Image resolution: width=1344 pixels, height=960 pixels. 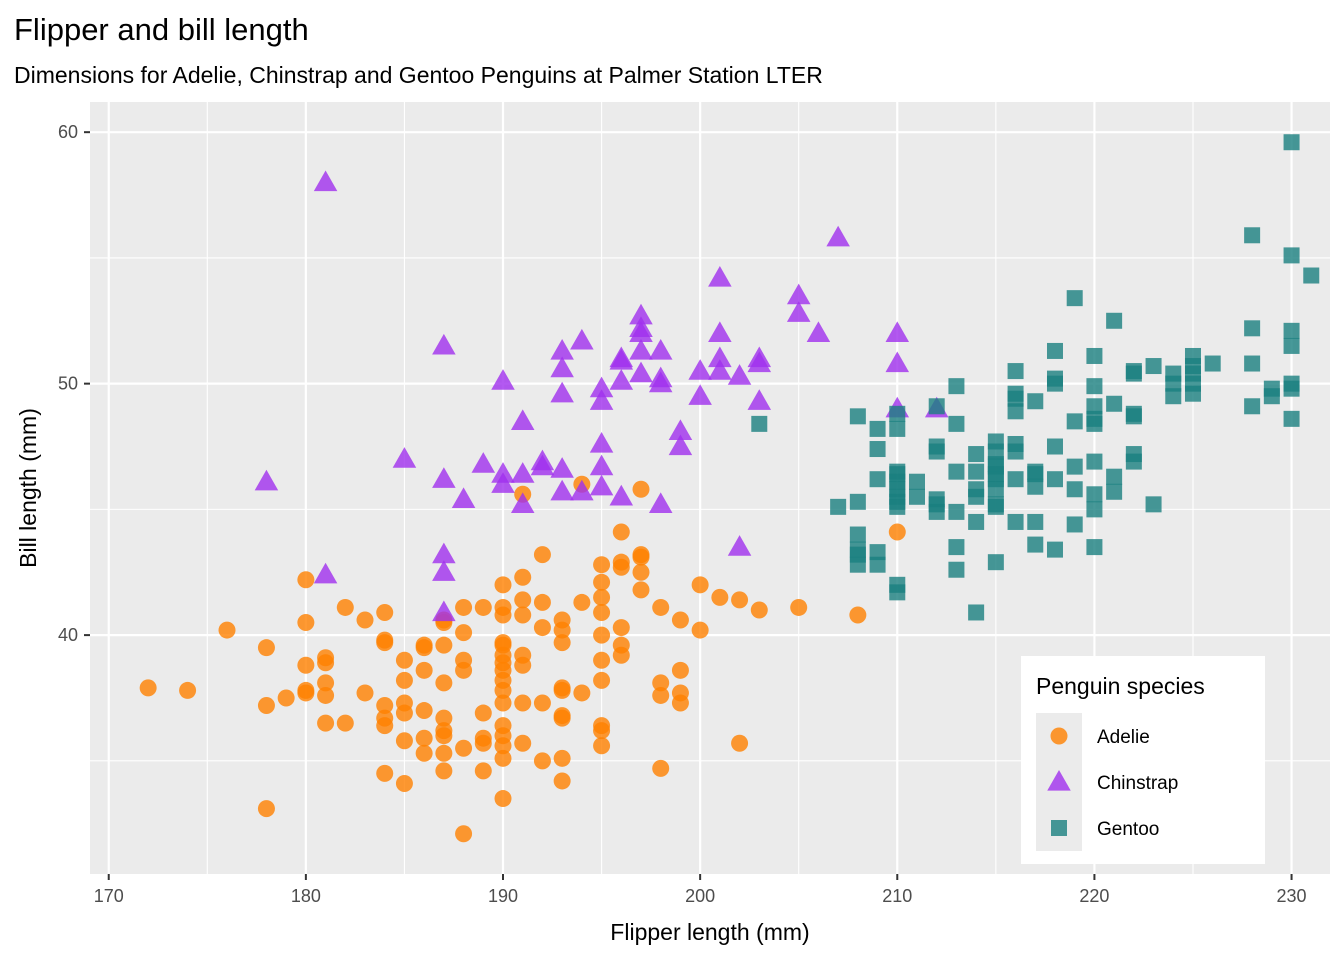 I want to click on legend-label-adelie: Adelie, so click(x=1123, y=737).